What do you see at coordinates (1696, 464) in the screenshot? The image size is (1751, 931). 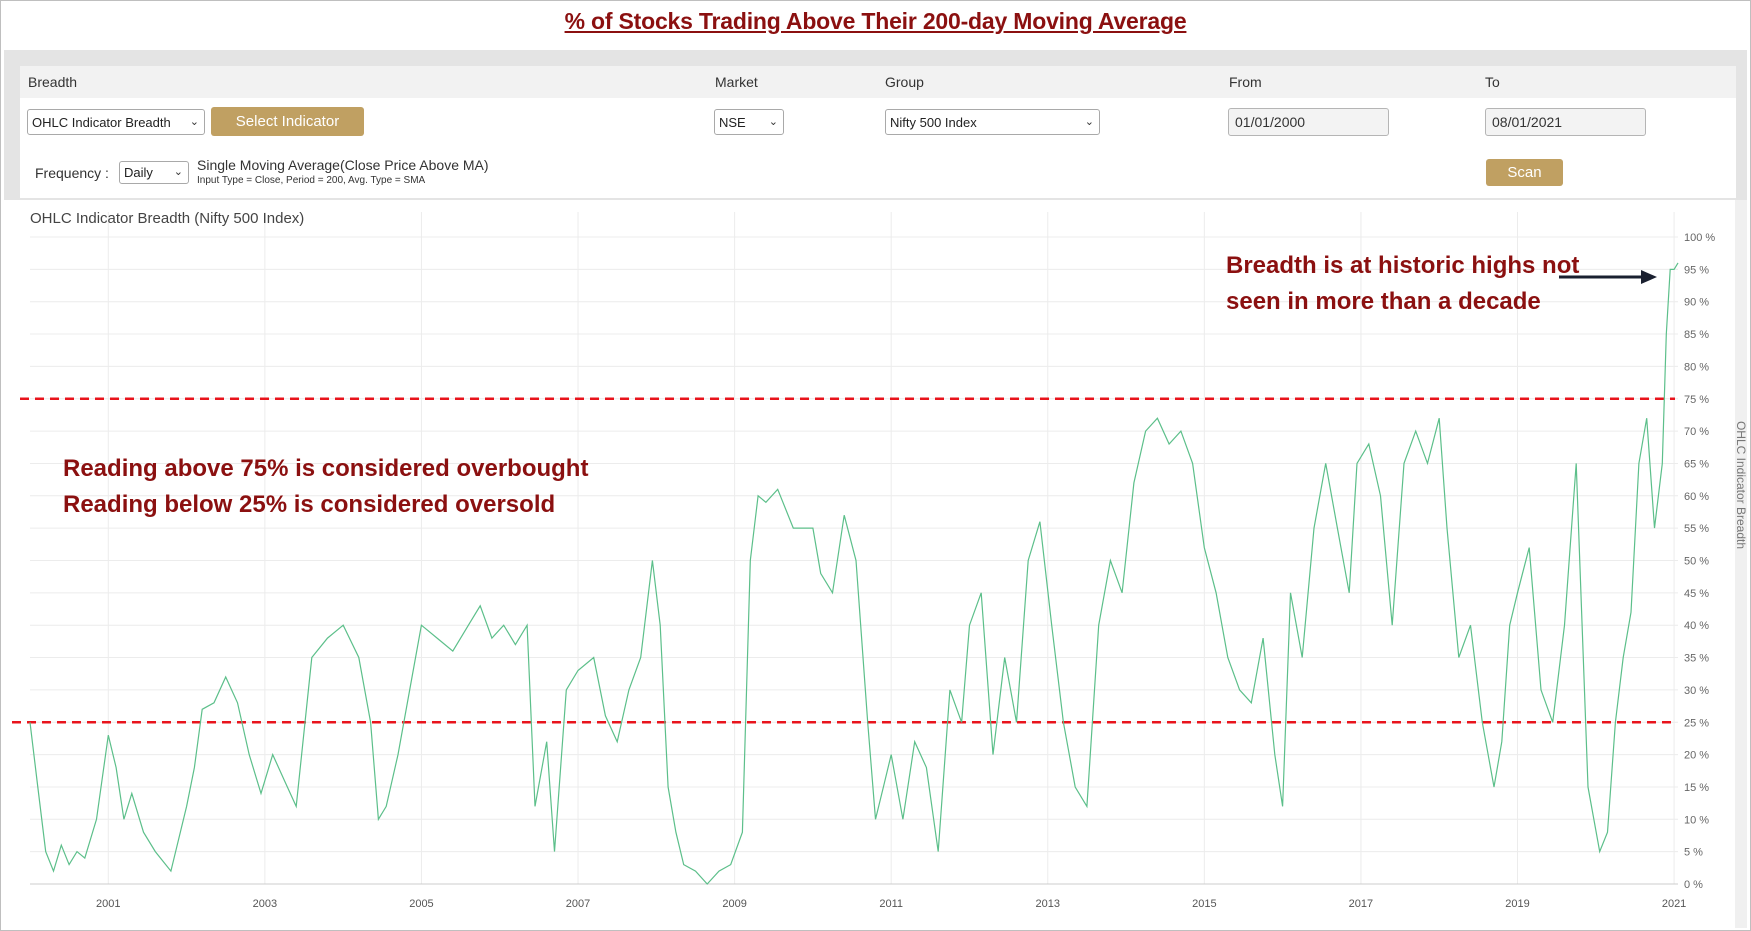 I see `y-tick-label: 65 %` at bounding box center [1696, 464].